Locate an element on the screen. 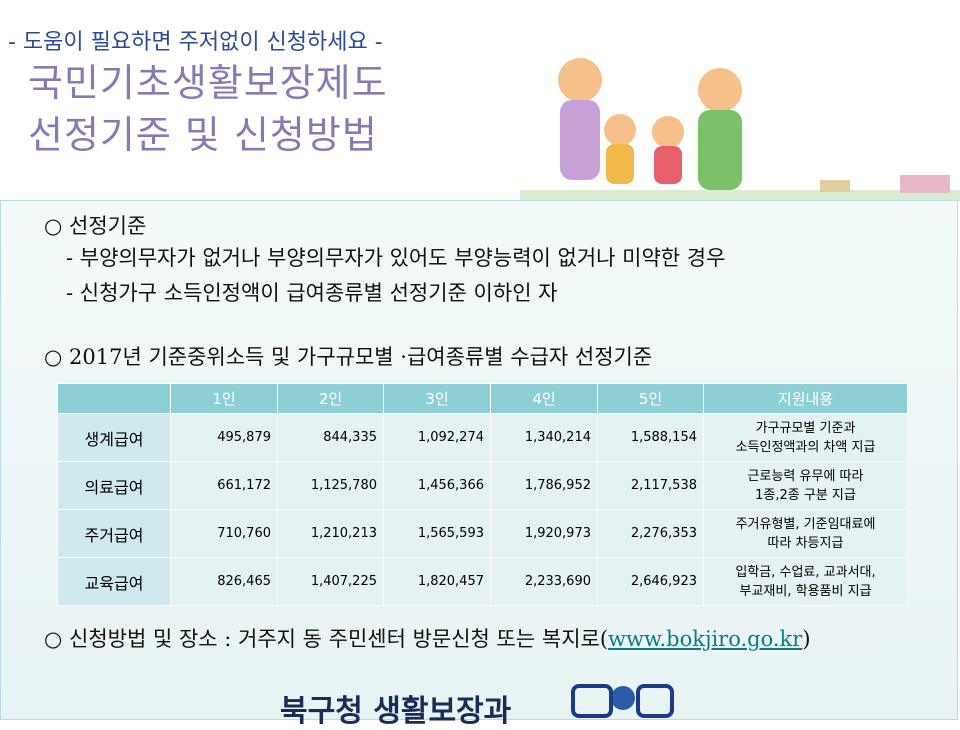  table-cell: 710,760 is located at coordinates (224, 533).